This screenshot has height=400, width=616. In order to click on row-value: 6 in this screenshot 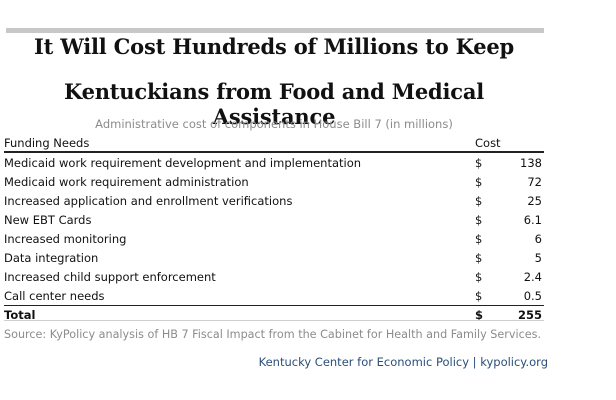, I will do `click(538, 238)`.